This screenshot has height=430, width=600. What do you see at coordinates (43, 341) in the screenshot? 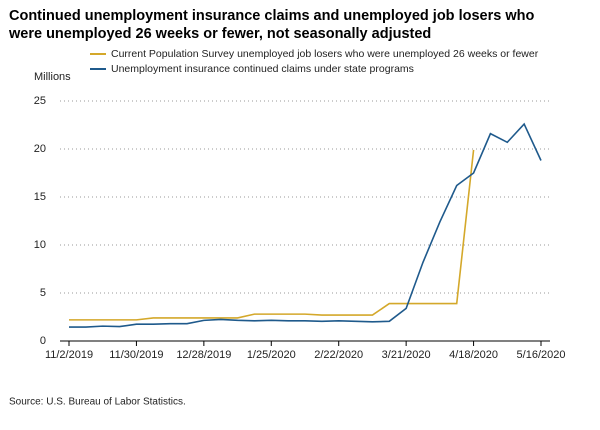
I see `y-tick-label: 0` at bounding box center [43, 341].